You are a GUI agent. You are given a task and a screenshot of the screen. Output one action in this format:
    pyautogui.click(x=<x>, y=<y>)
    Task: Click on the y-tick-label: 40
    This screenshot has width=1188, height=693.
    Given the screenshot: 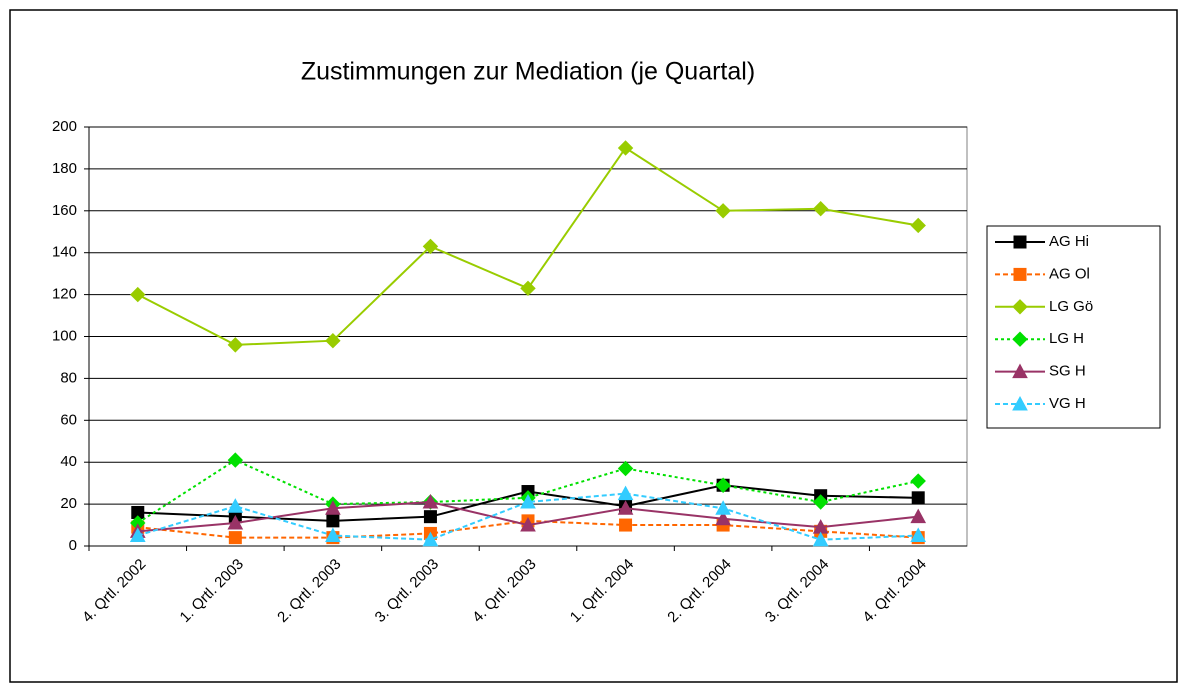 What is the action you would take?
    pyautogui.click(x=68, y=461)
    